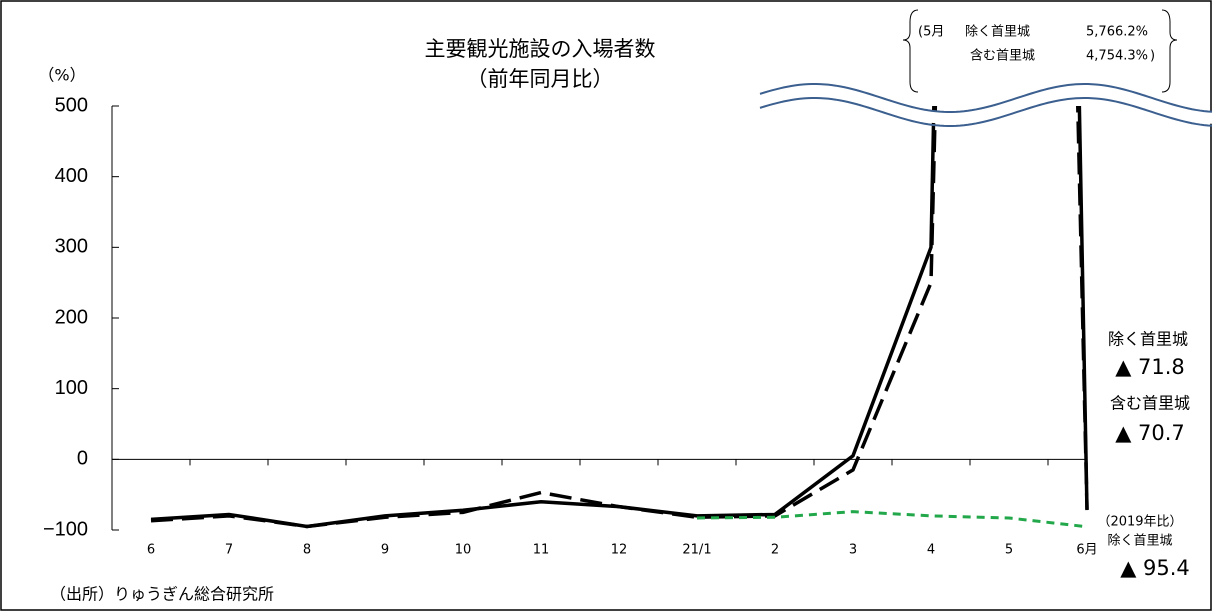  Describe the element at coordinates (1150, 403) in the screenshot. I see `legend-label: 含む首里城` at that location.